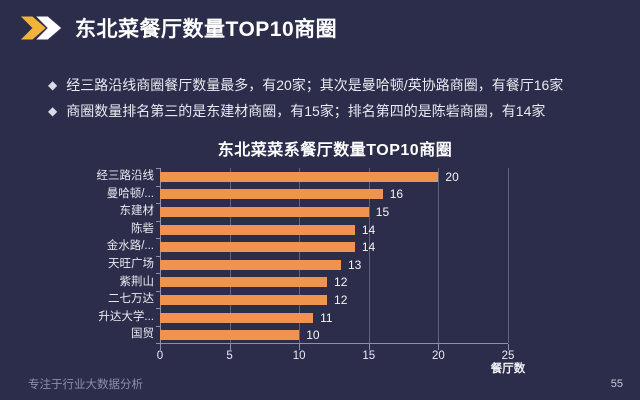  I want to click on x-axis-tick-label: 15, so click(369, 356).